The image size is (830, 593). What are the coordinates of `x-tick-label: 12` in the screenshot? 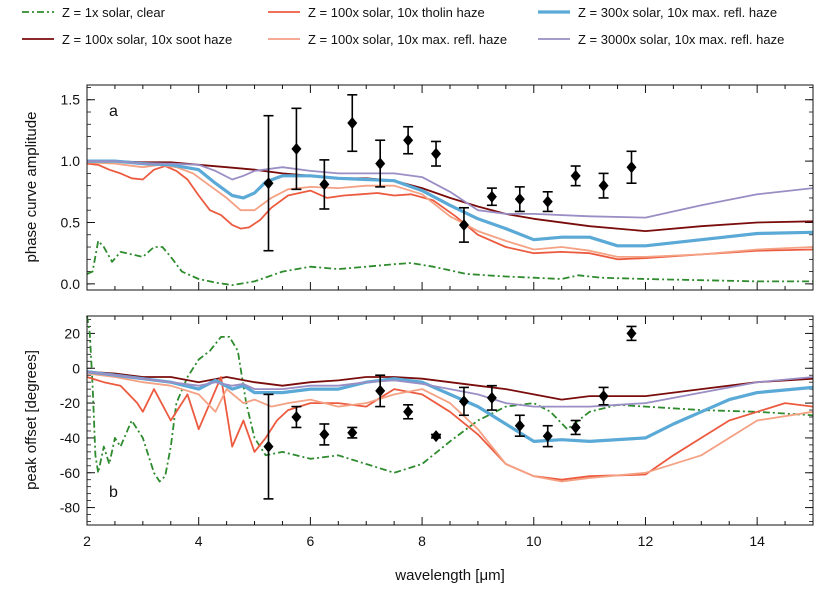 It's located at (646, 541).